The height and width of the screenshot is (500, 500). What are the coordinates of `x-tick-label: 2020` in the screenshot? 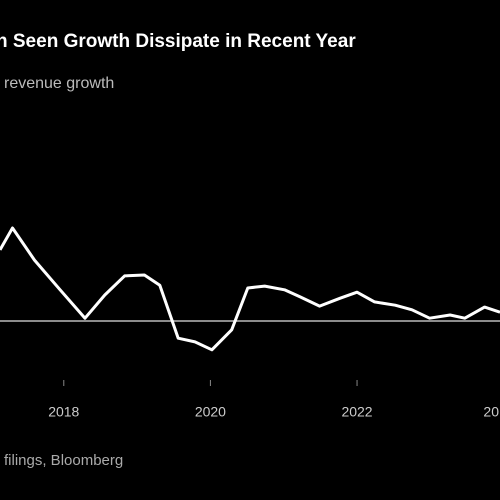 It's located at (210, 412).